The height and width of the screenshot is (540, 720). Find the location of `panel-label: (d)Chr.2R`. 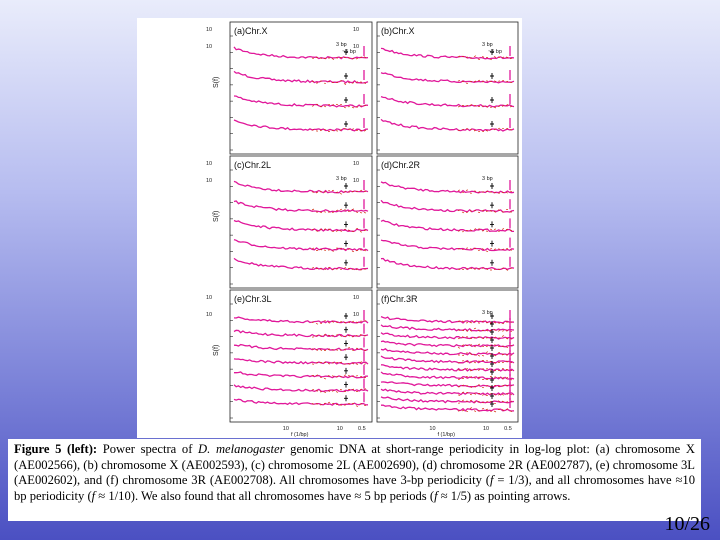

panel-label: (d)Chr.2R is located at coordinates (401, 165).